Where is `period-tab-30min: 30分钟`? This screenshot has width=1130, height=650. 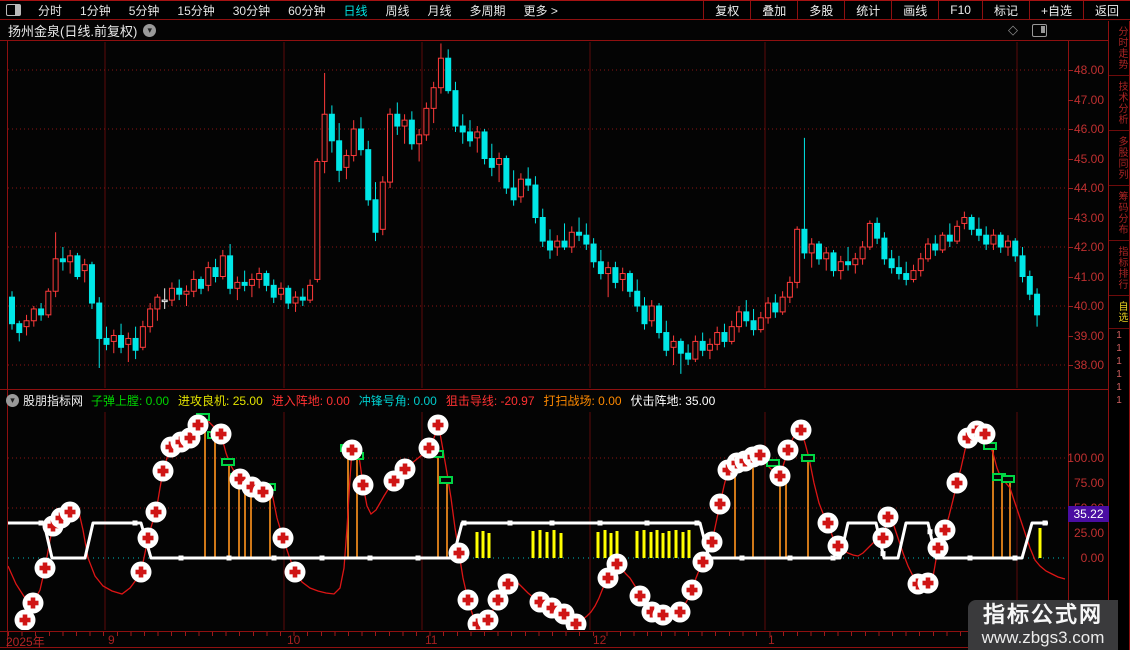
period-tab-30min: 30分钟 is located at coordinates (251, 10).